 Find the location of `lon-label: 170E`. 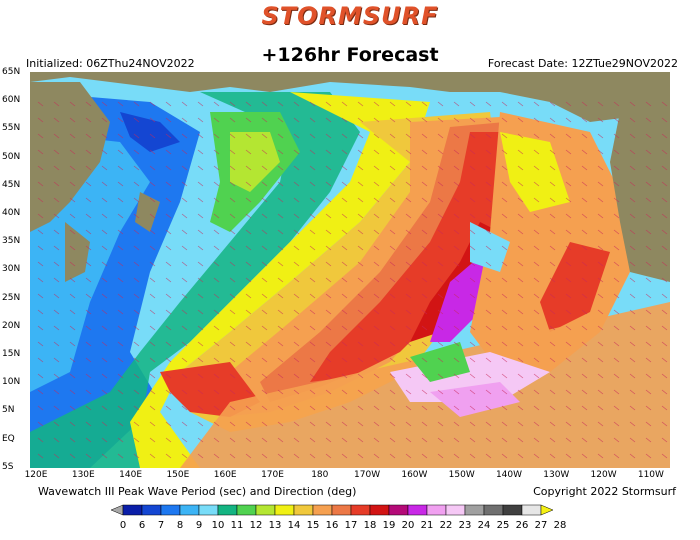

lon-label: 170E is located at coordinates (272, 475).